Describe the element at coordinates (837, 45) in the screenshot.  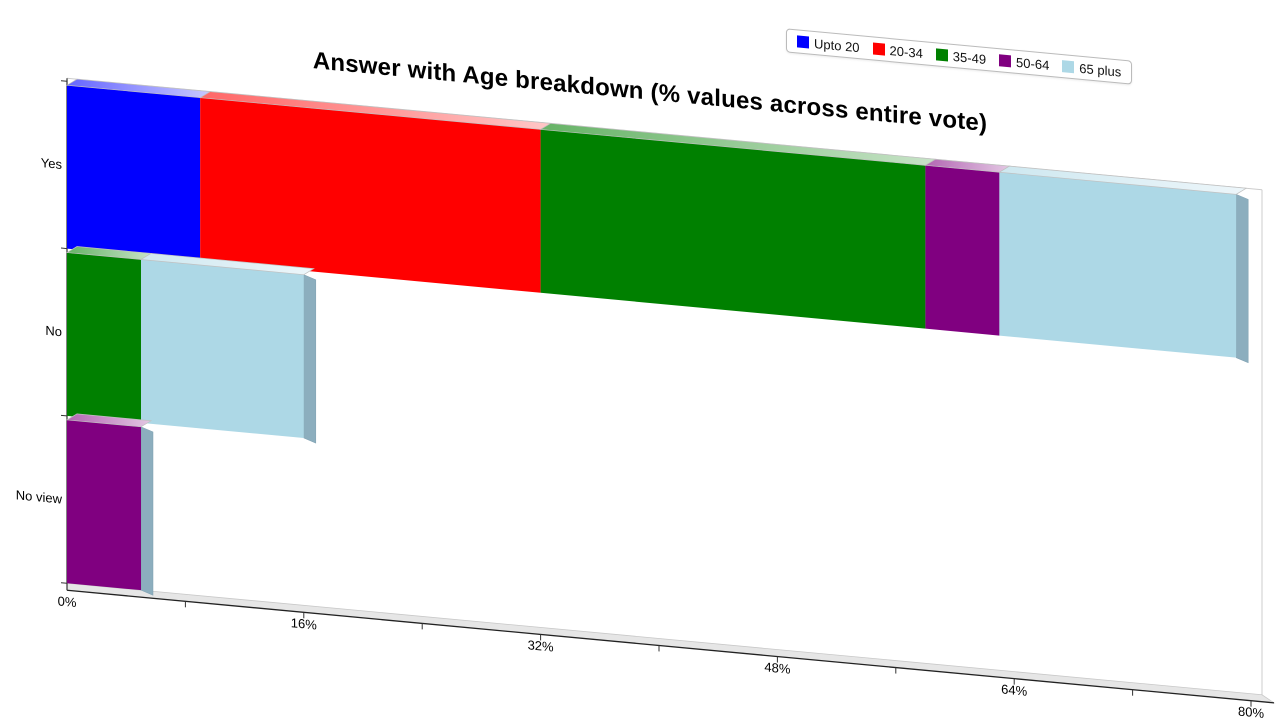
I see `legend-label: Upto 20` at that location.